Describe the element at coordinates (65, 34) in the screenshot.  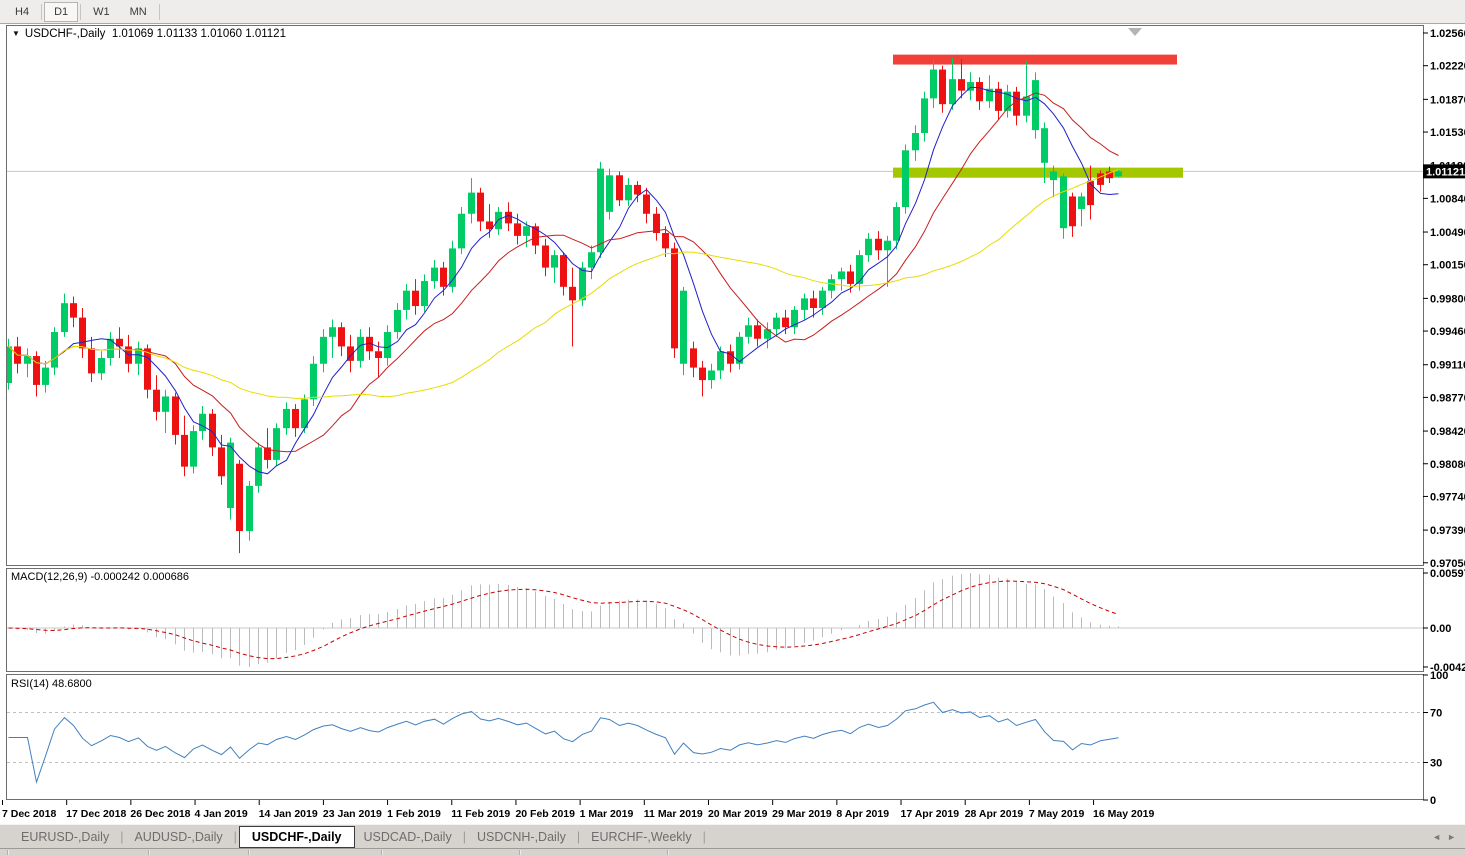
I see `chart-title-symbol: USDCHF-,Daily` at that location.